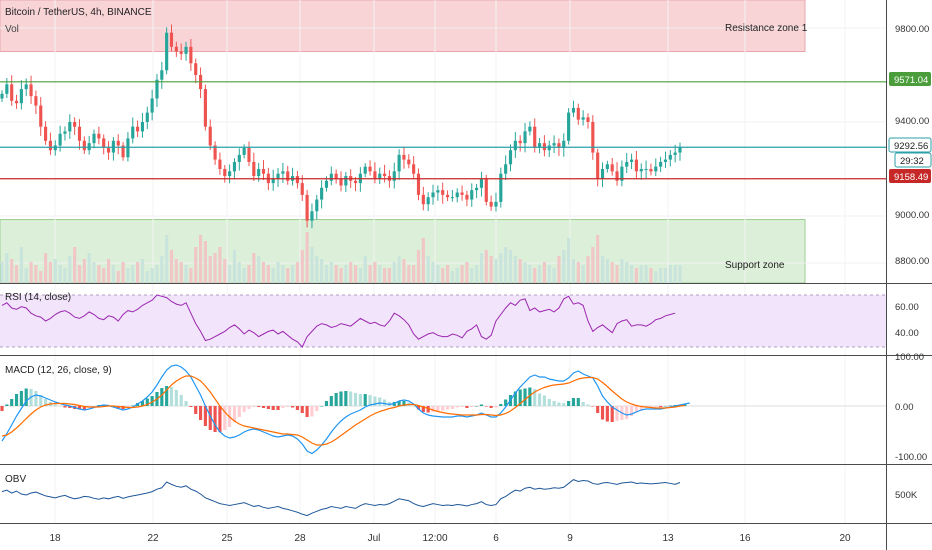 This screenshot has width=932, height=550. I want to click on time-tick: 16, so click(745, 538).